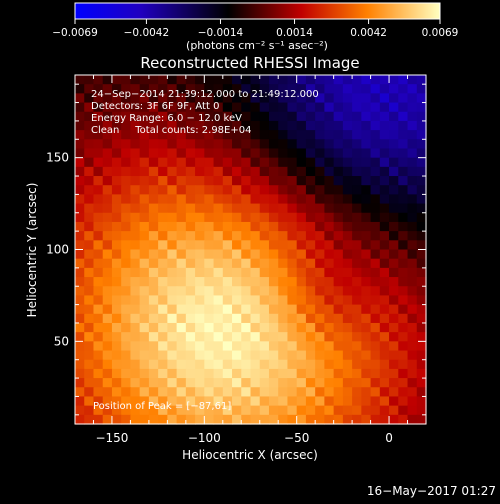 The height and width of the screenshot is (504, 500). Describe the element at coordinates (166, 118) in the screenshot. I see `annotation-energy: Energy Range: 6.0 − 12.0 keV` at that location.